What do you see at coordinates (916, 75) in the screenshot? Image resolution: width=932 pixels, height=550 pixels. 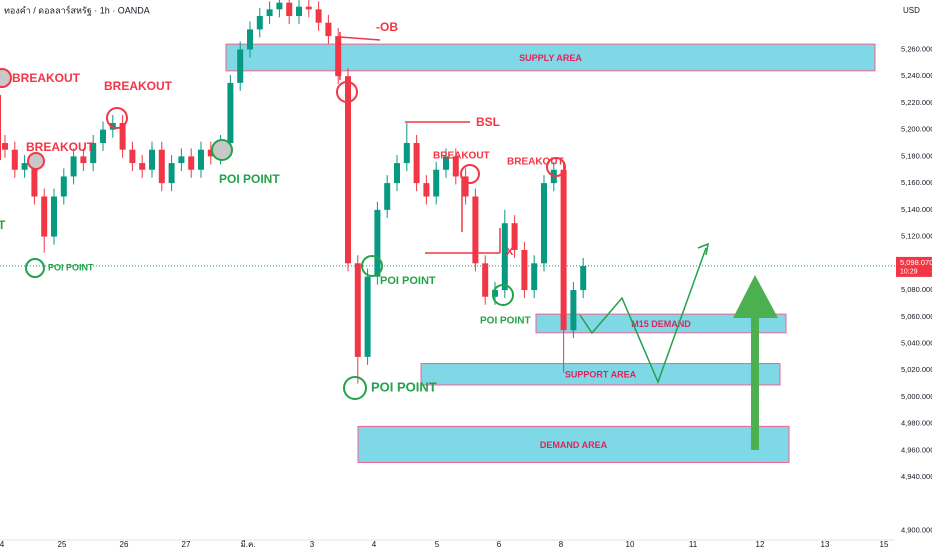 I see `y-tick-label: 5,240.000` at bounding box center [916, 75].